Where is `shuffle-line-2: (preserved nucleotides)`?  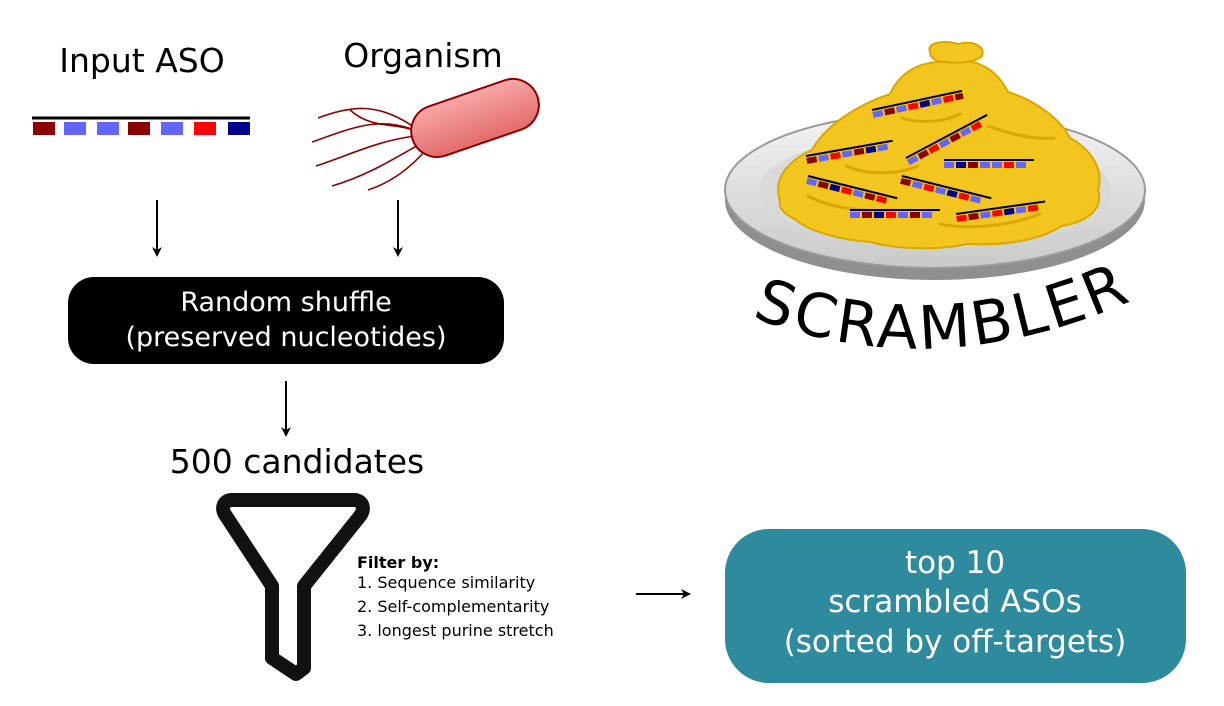
shuffle-line-2: (preserved nucleotides) is located at coordinates (285, 337).